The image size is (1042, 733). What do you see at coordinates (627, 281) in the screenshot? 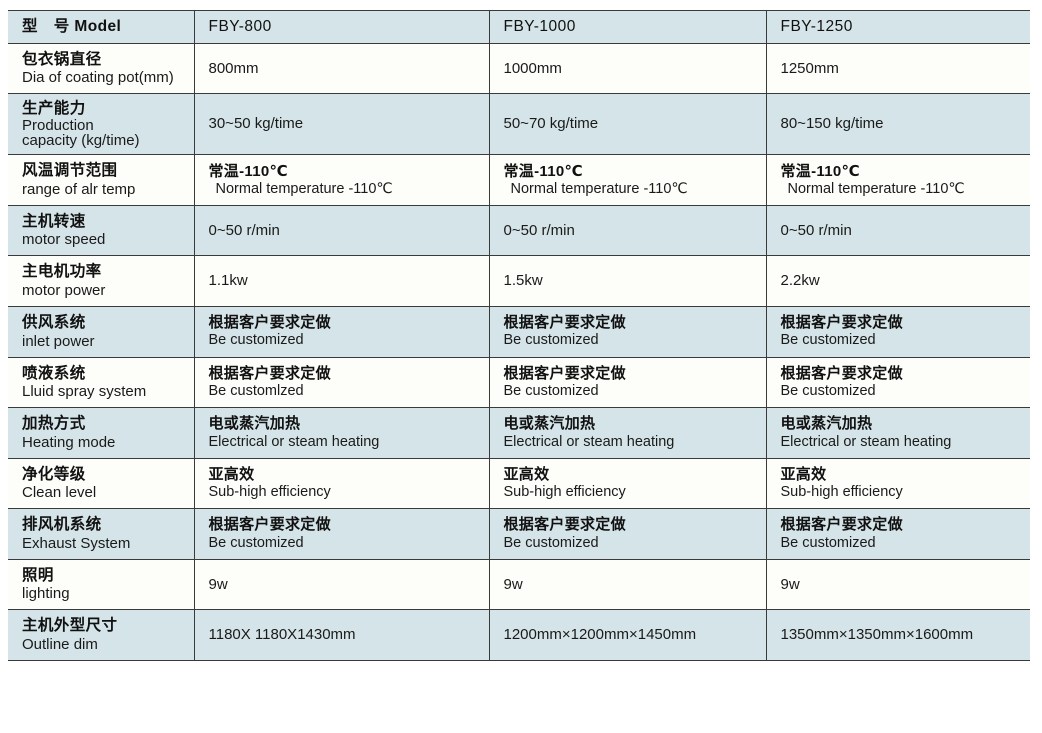
I see `cell-m2: 1.5kw` at bounding box center [627, 281].